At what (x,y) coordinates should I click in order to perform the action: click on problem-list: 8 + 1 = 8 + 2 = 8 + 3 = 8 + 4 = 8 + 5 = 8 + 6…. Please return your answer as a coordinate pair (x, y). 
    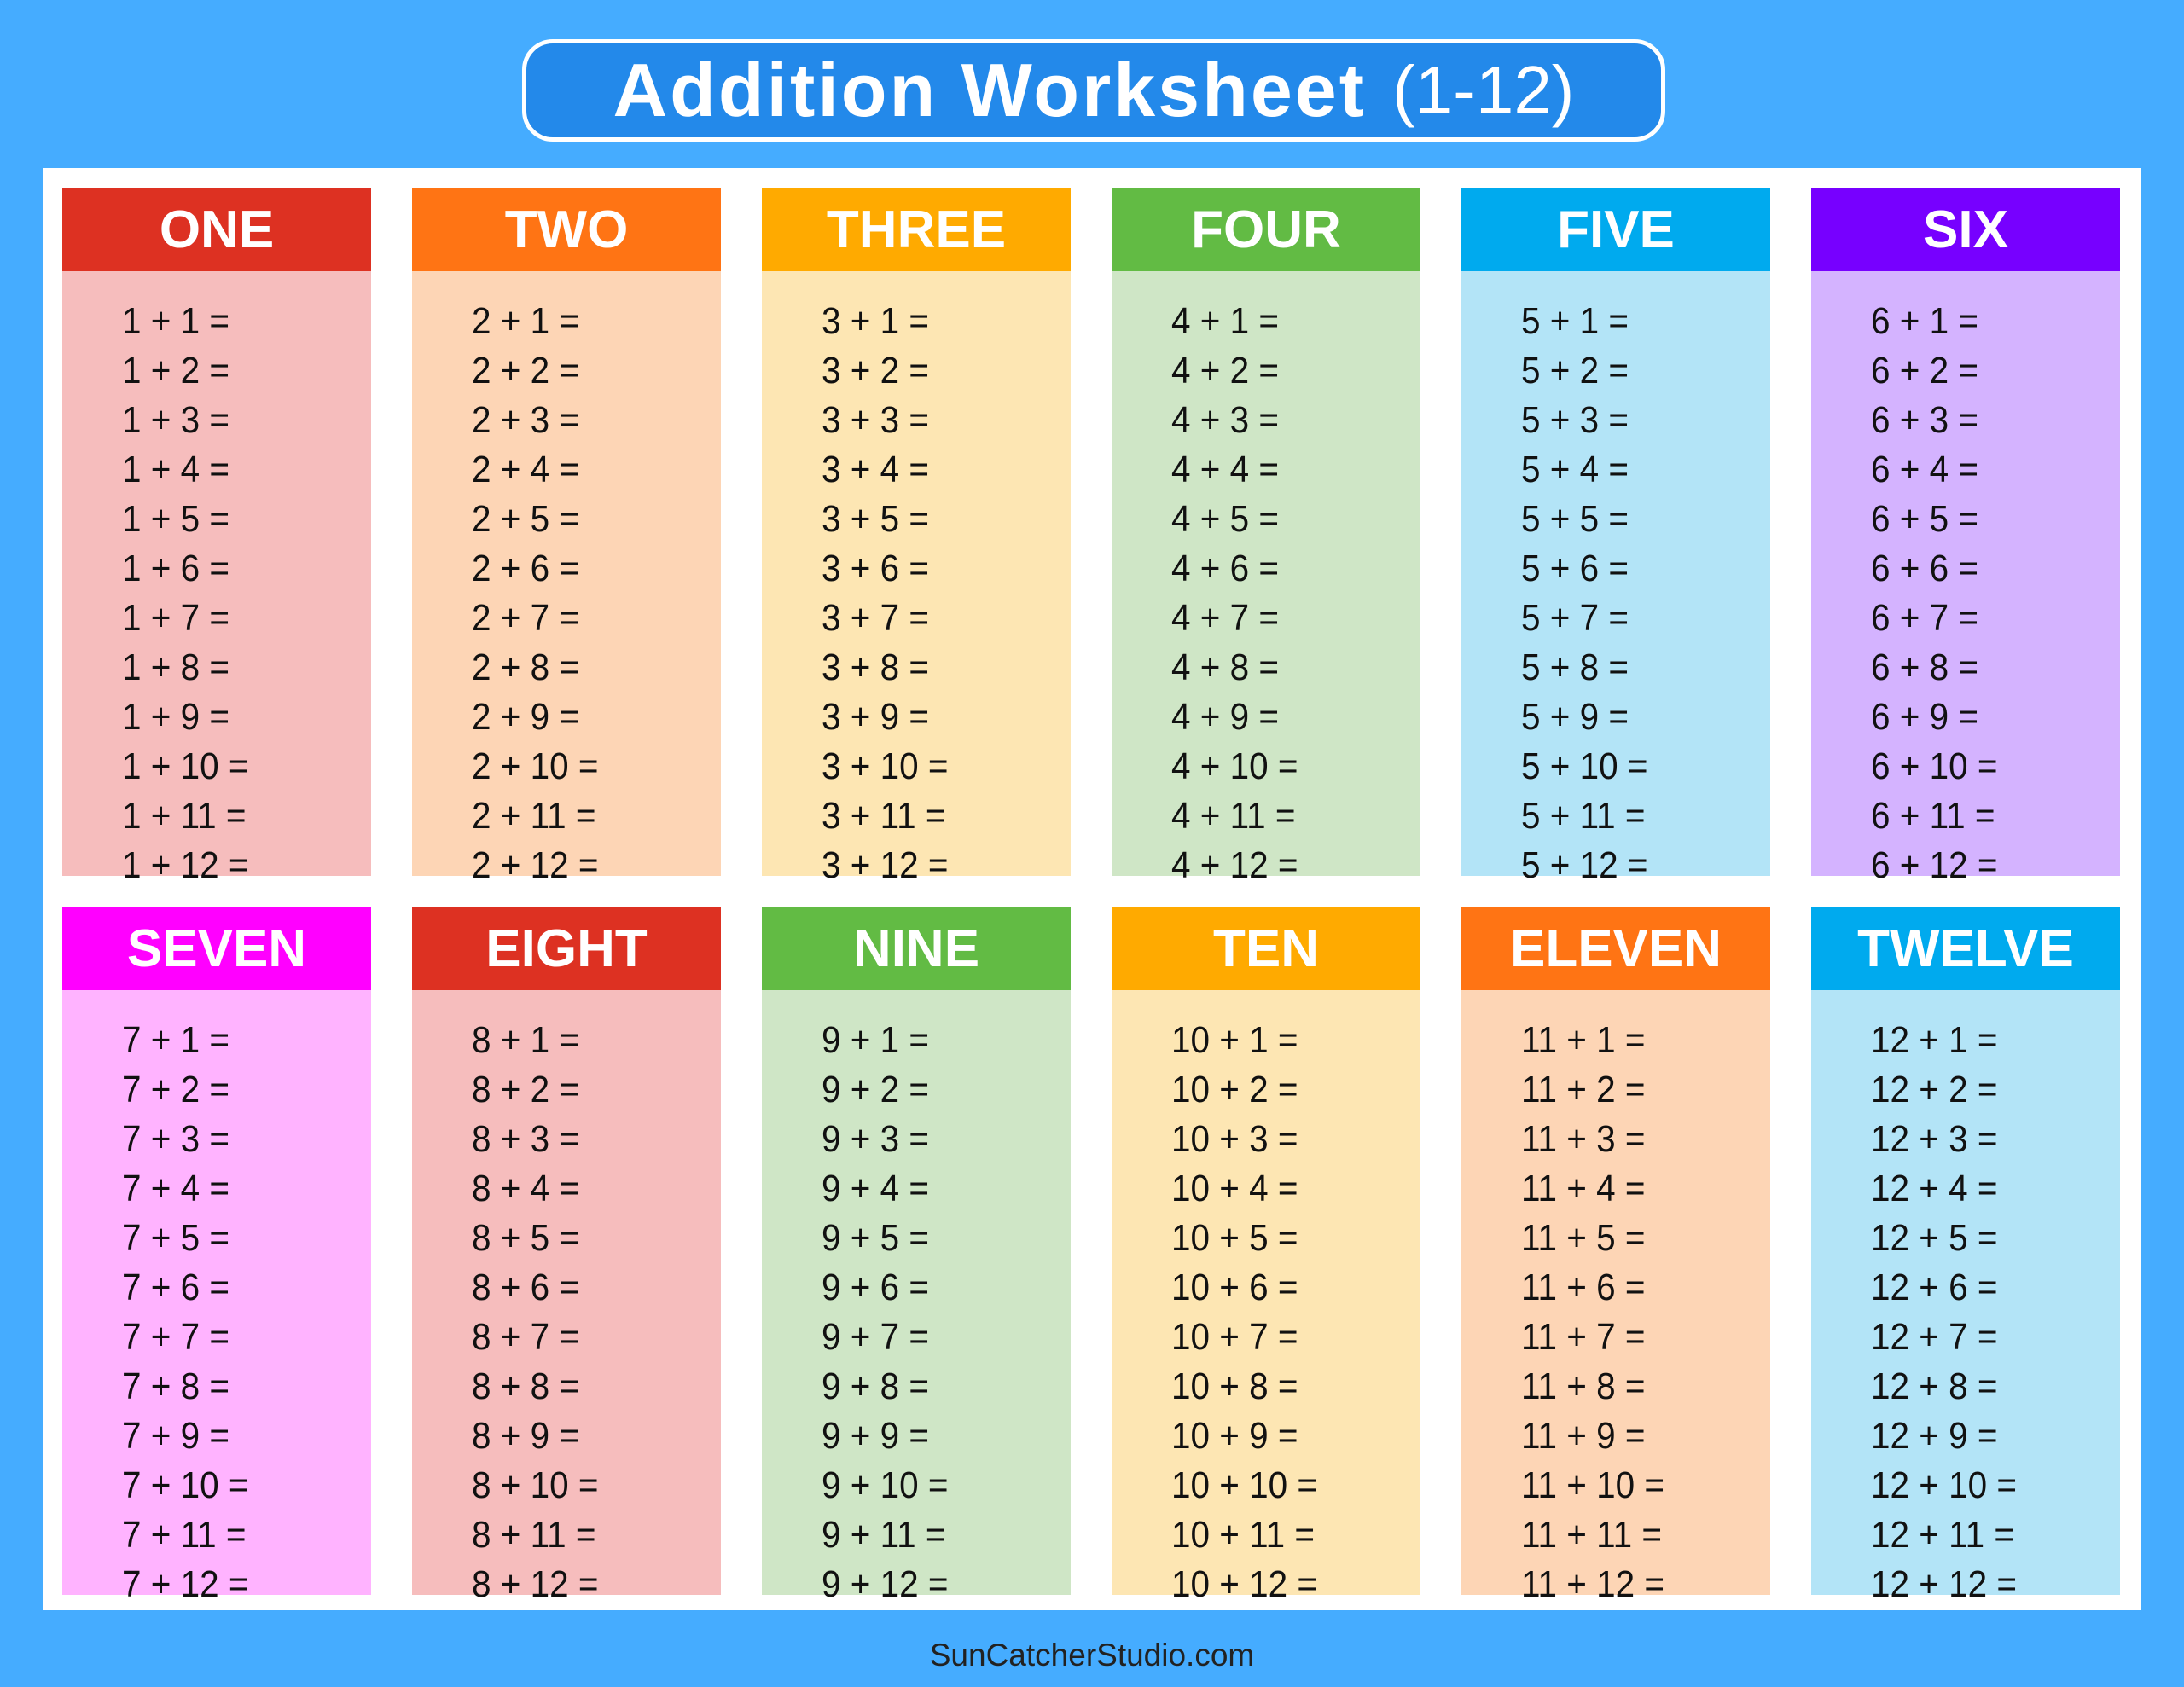
    Looking at the image, I should click on (566, 1298).